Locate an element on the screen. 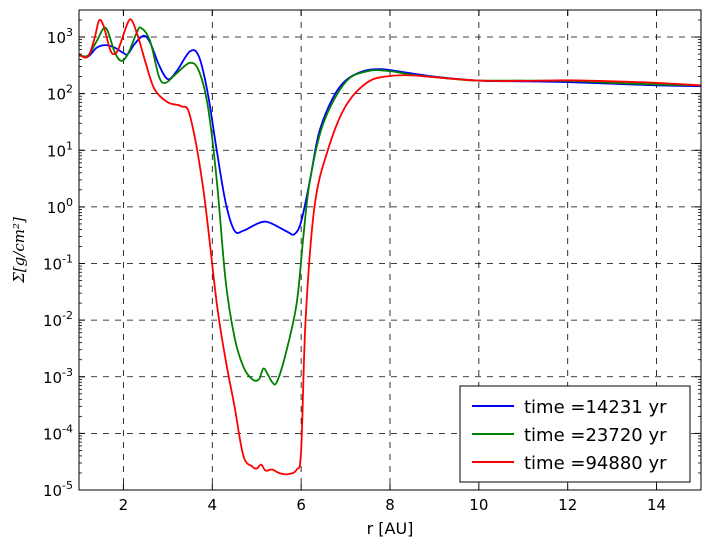 The image size is (711, 548). y-tick-label: 10⁻² is located at coordinates (58, 319).